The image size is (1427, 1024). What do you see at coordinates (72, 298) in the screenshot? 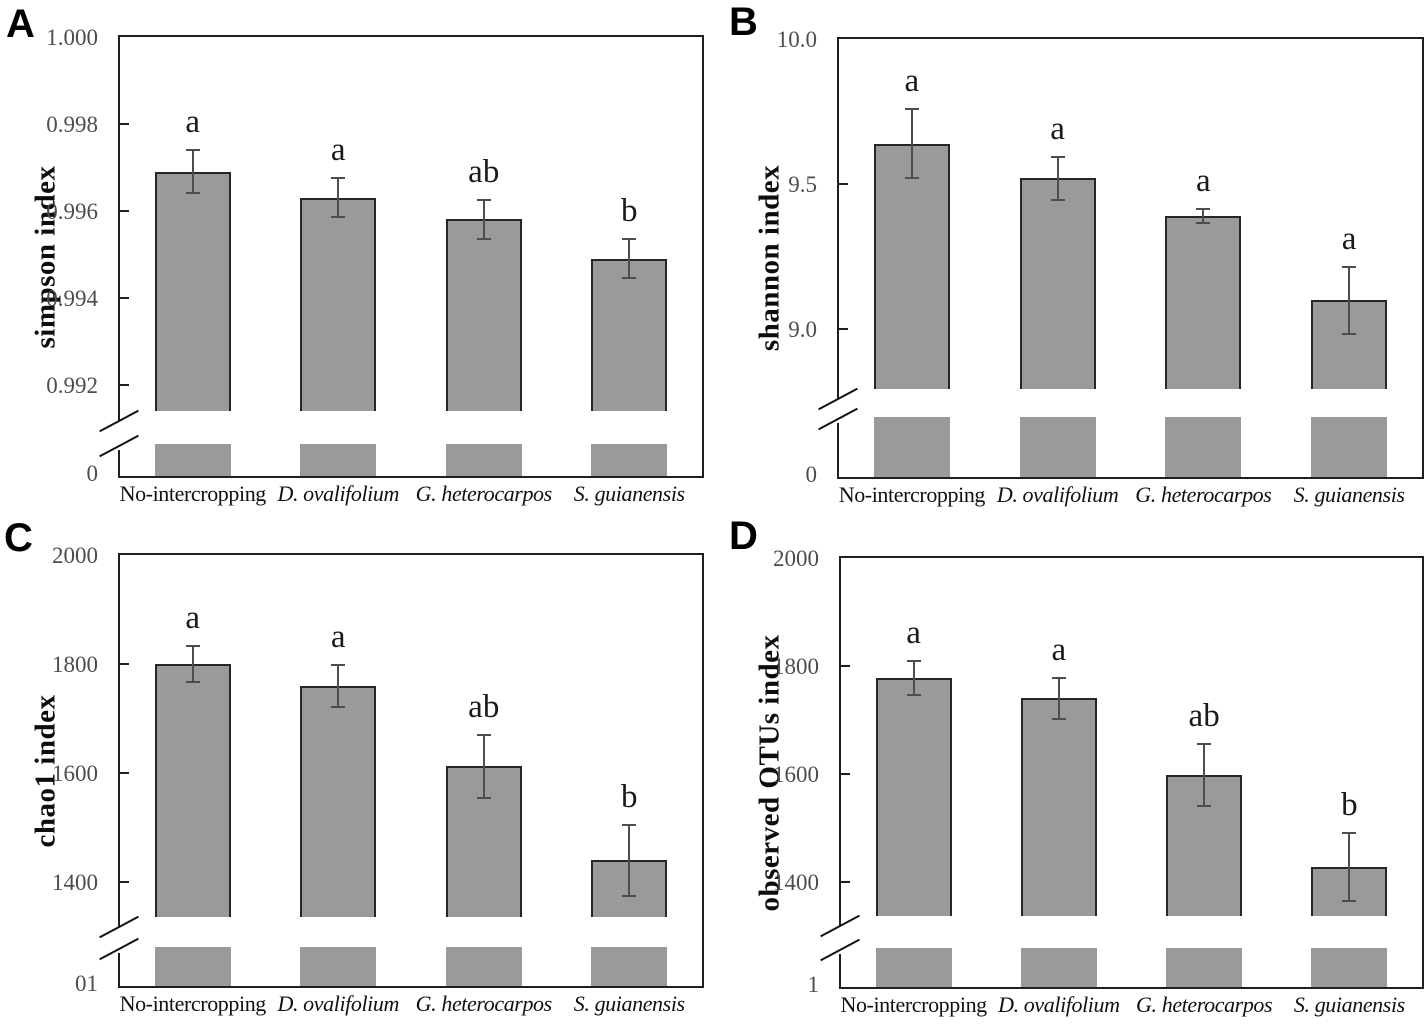
I see `y-tick-label: 0.994` at bounding box center [72, 298].